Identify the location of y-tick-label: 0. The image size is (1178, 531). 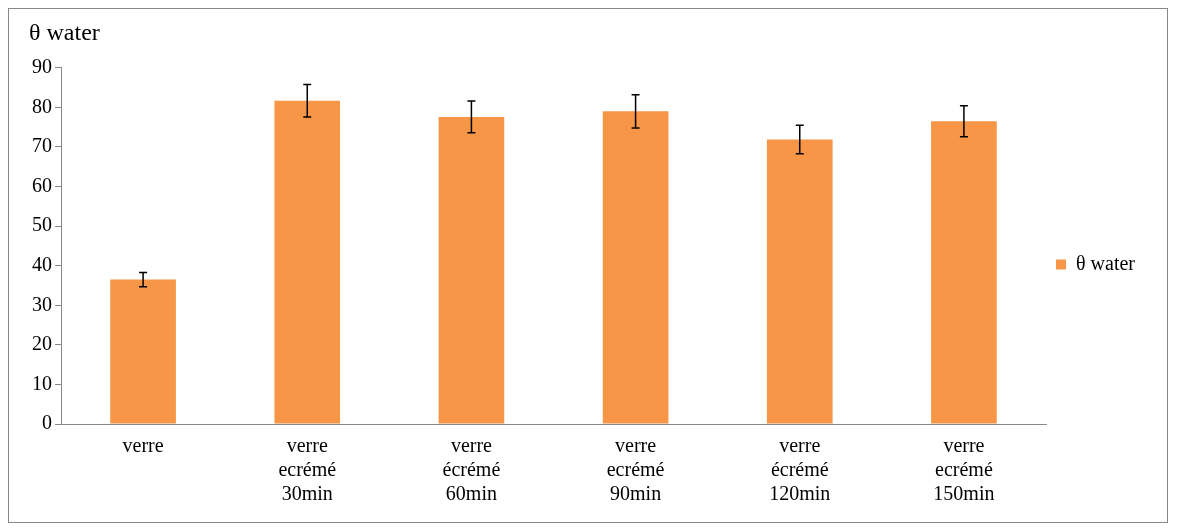
(47, 422).